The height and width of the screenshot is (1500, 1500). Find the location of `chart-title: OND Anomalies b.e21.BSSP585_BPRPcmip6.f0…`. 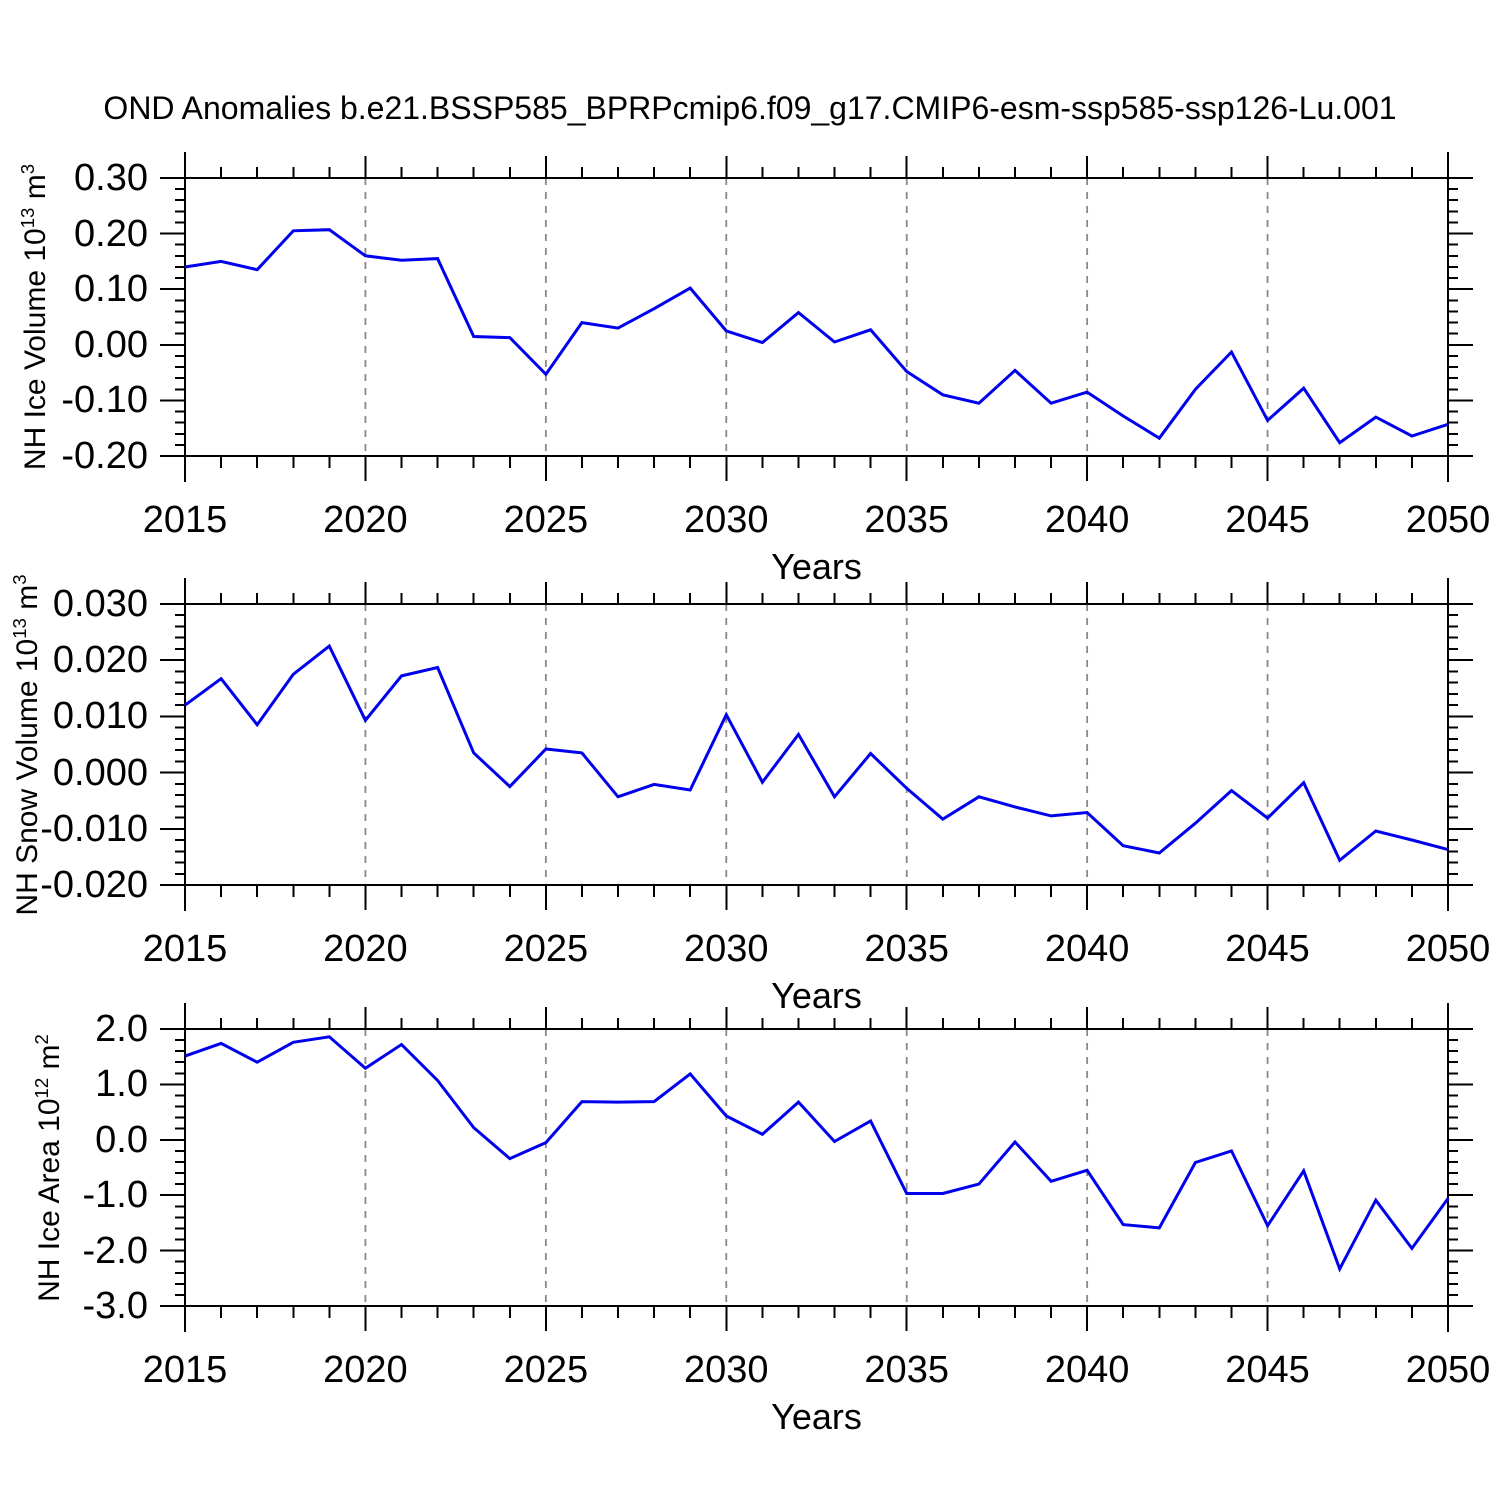

chart-title: OND Anomalies b.e21.BSSP585_BPRPcmip6.f0… is located at coordinates (750, 108).